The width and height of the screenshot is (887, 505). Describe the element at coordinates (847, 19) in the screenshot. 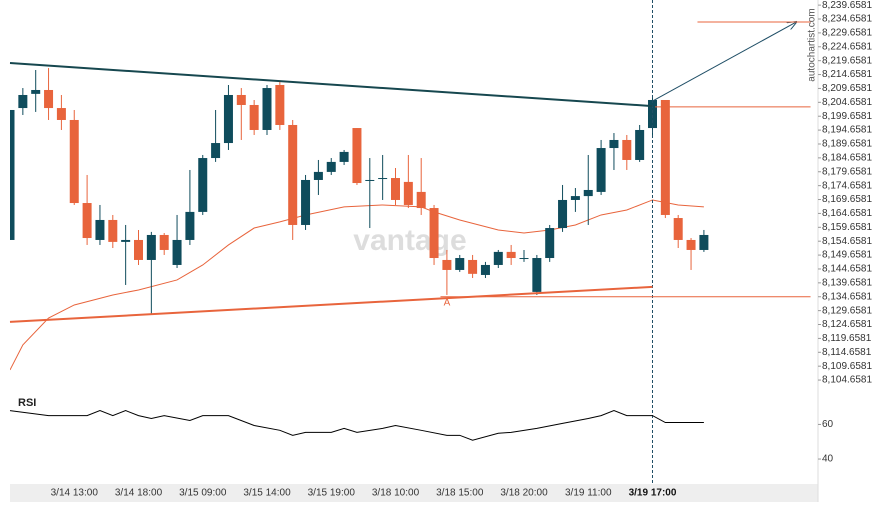

I see `y-tick-label: 8,234.6581` at that location.